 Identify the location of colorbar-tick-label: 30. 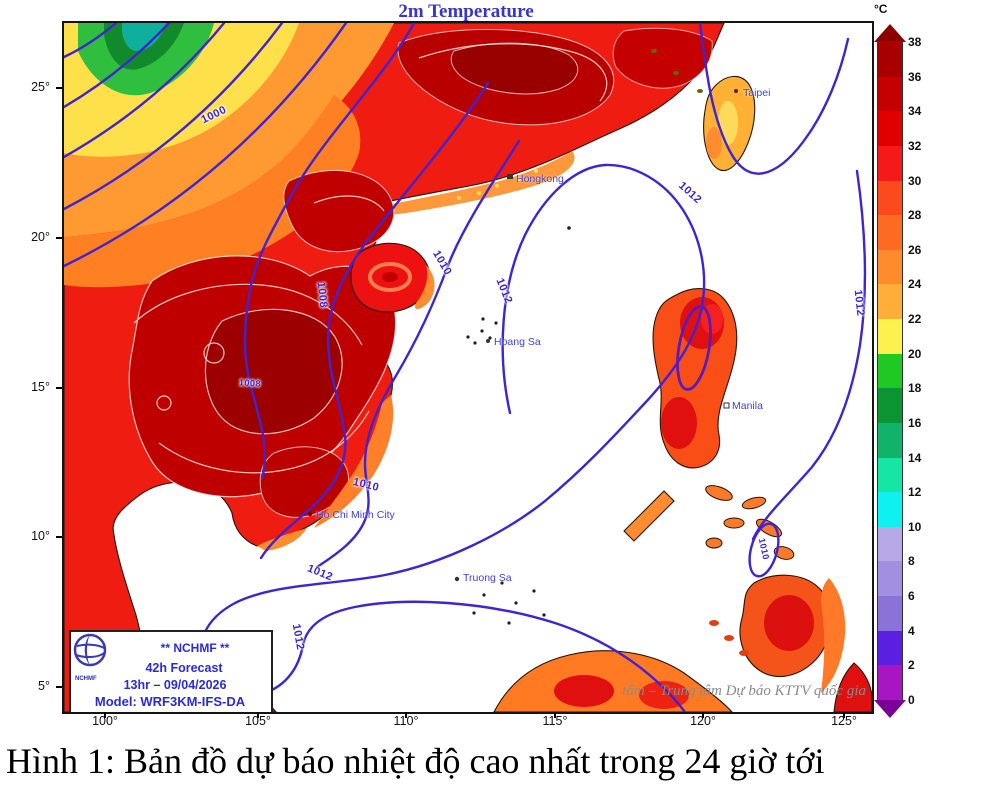
(915, 180).